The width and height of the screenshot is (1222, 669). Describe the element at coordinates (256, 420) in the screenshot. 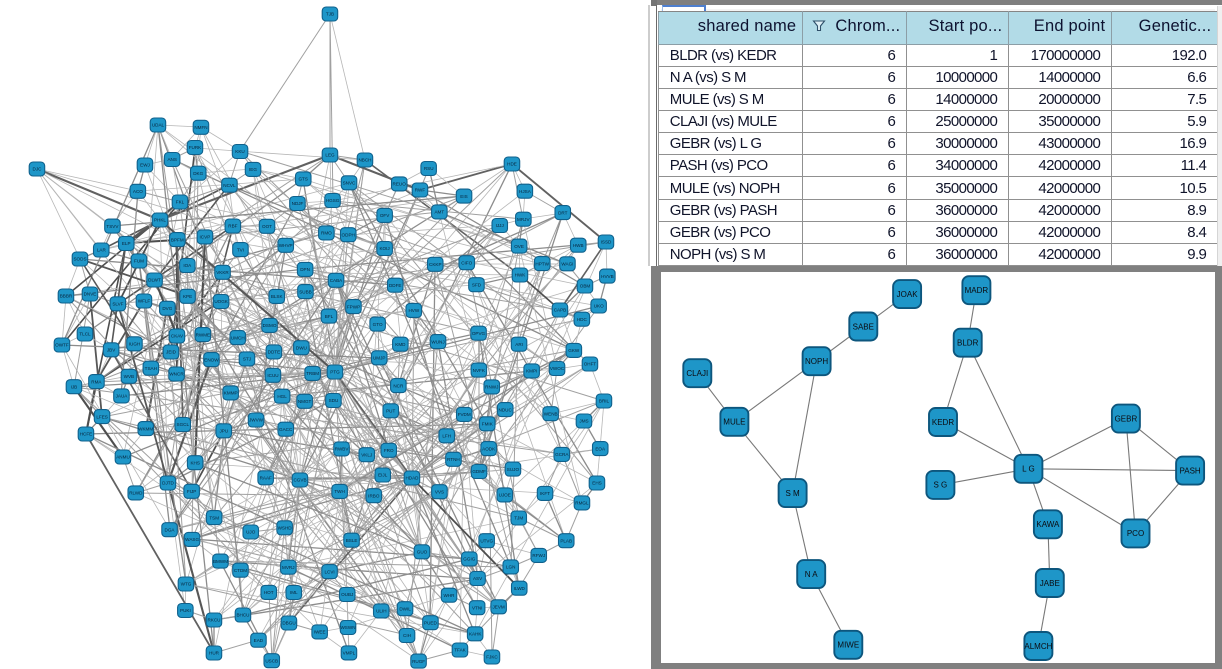

I see `svg-text: JWVW` at that location.